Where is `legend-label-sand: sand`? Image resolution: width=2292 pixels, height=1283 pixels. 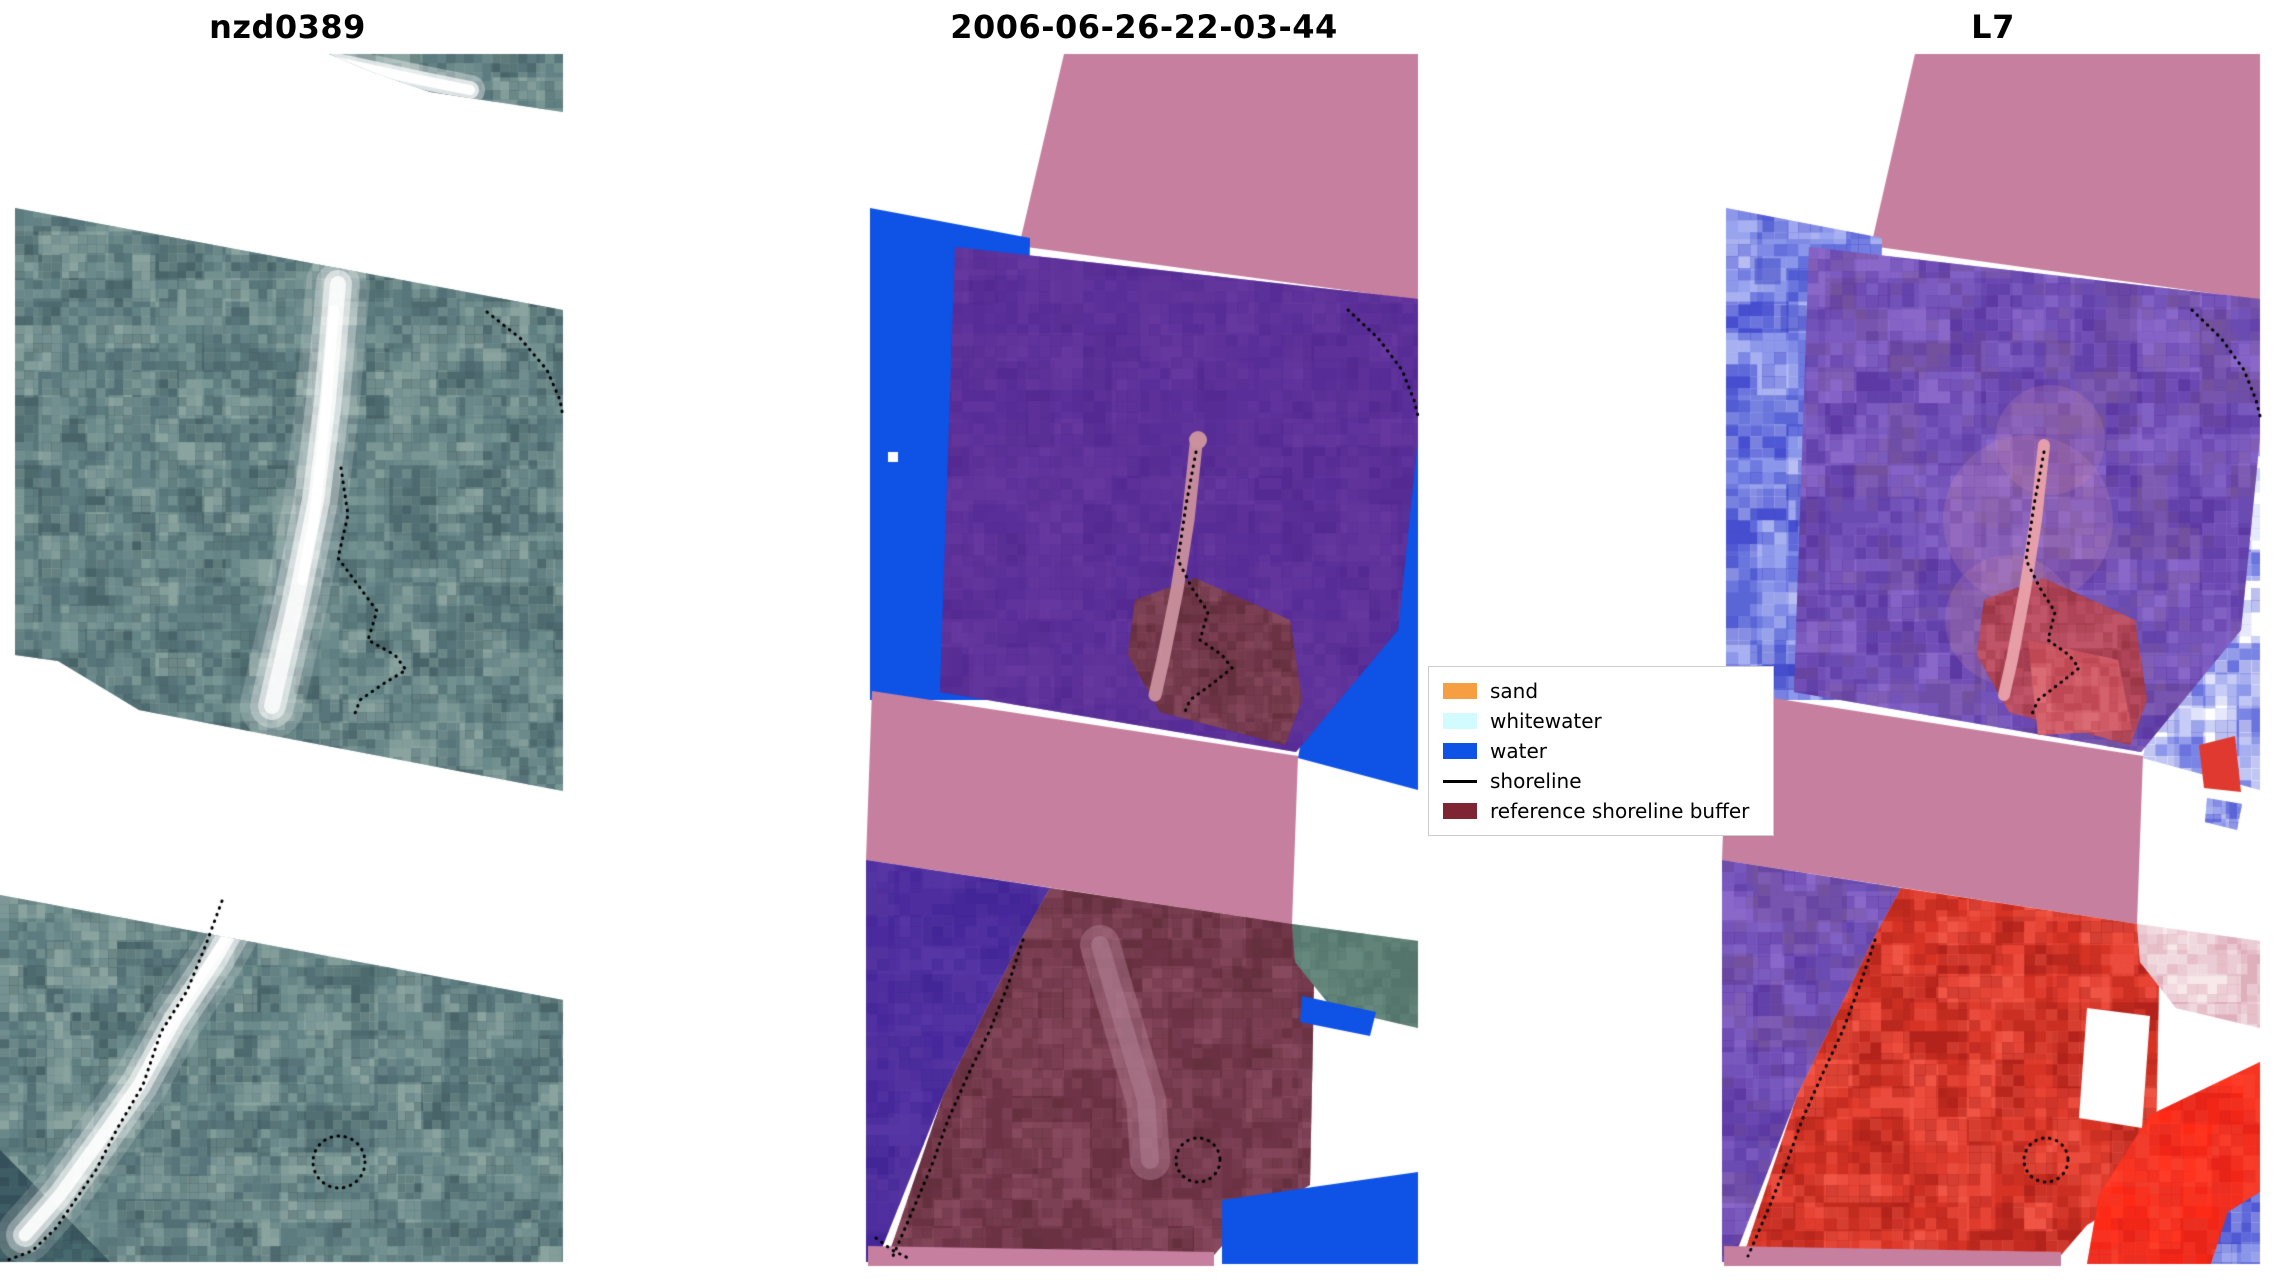
legend-label-sand: sand is located at coordinates (1514, 691).